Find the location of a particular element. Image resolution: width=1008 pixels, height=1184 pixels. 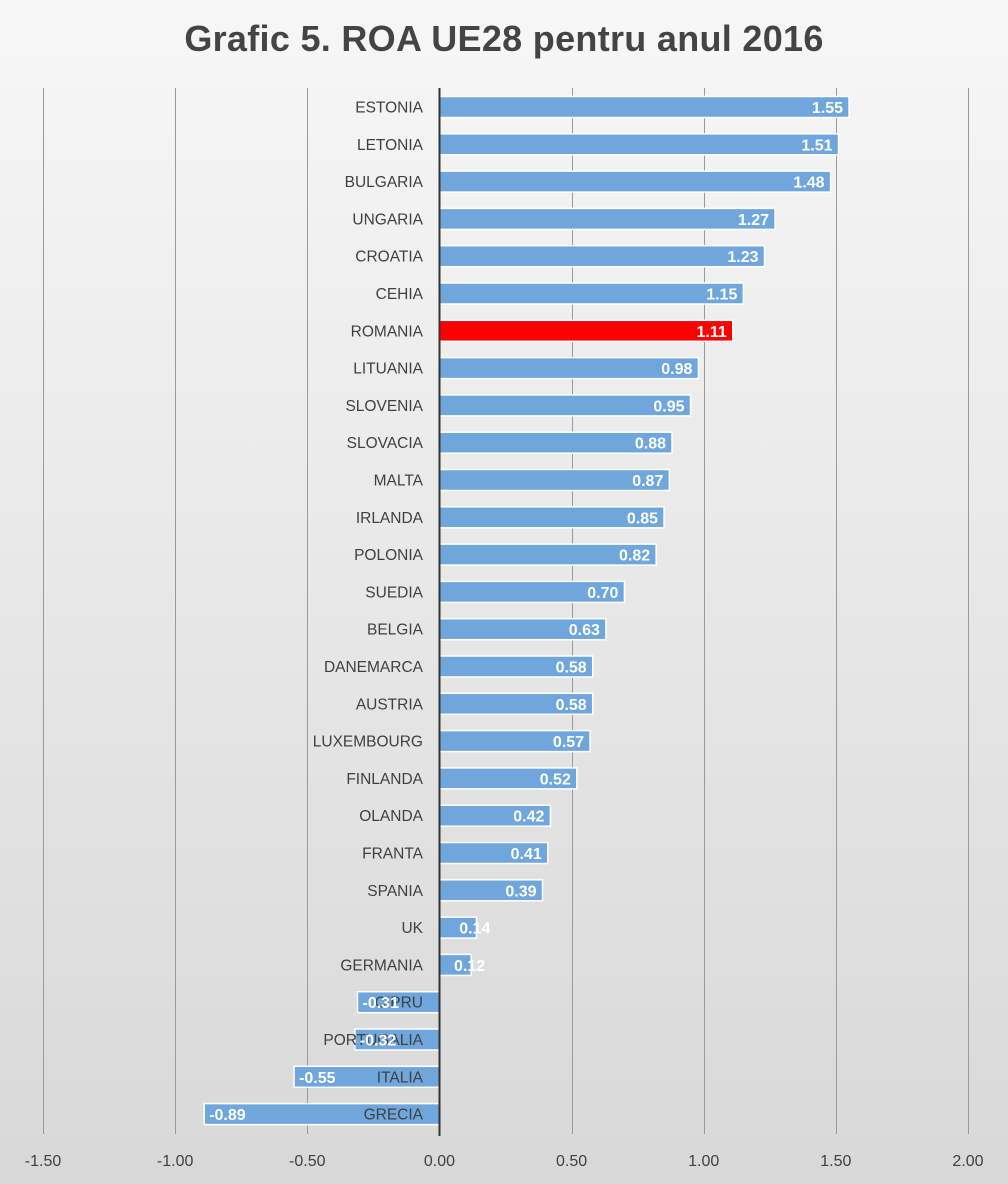

value-label: 0.42 is located at coordinates (528, 817).